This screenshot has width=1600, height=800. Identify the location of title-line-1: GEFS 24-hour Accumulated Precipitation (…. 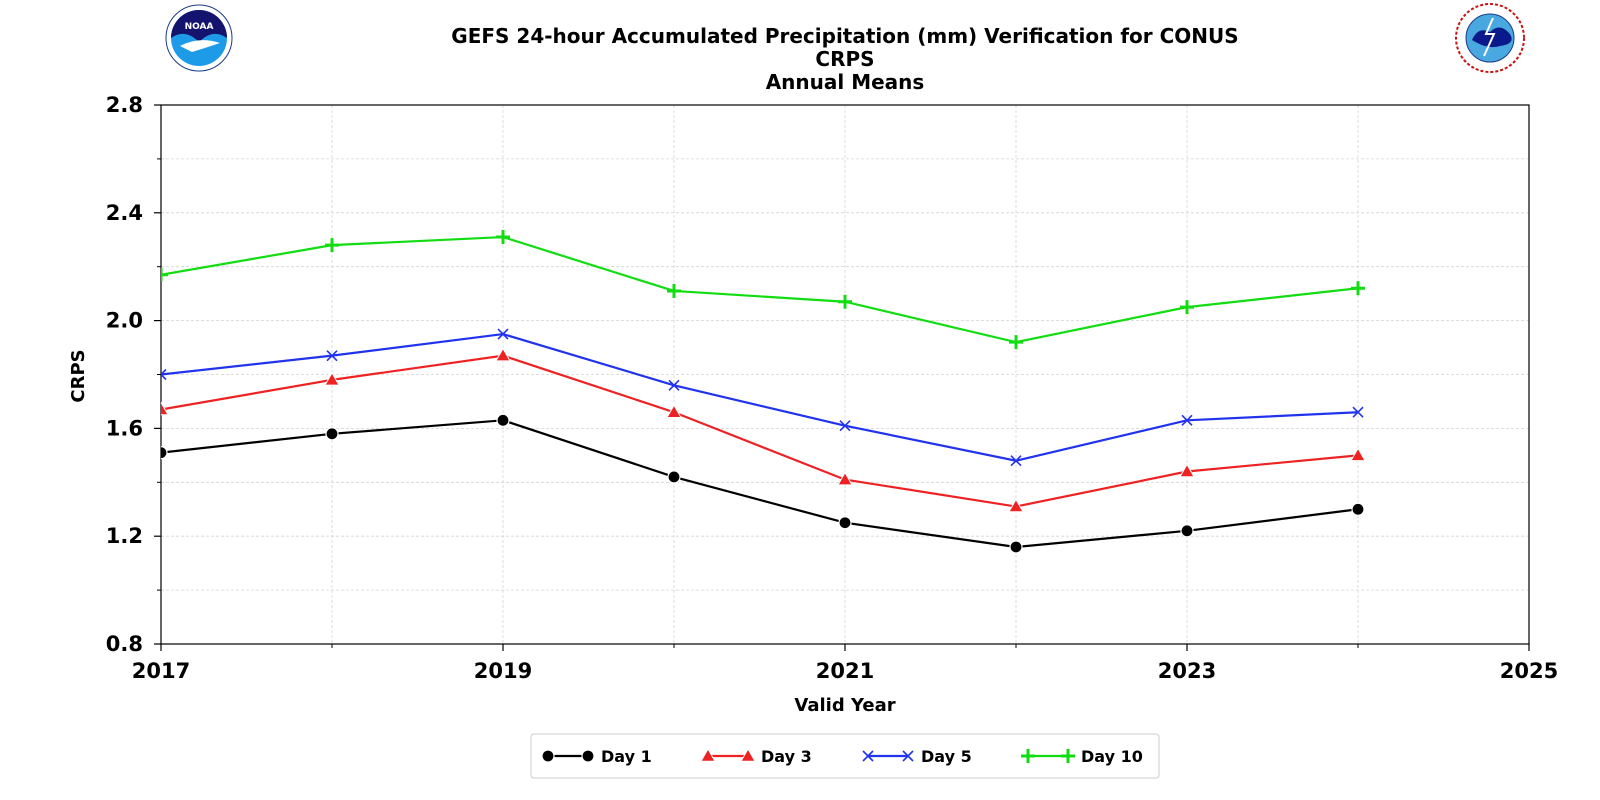
(844, 36).